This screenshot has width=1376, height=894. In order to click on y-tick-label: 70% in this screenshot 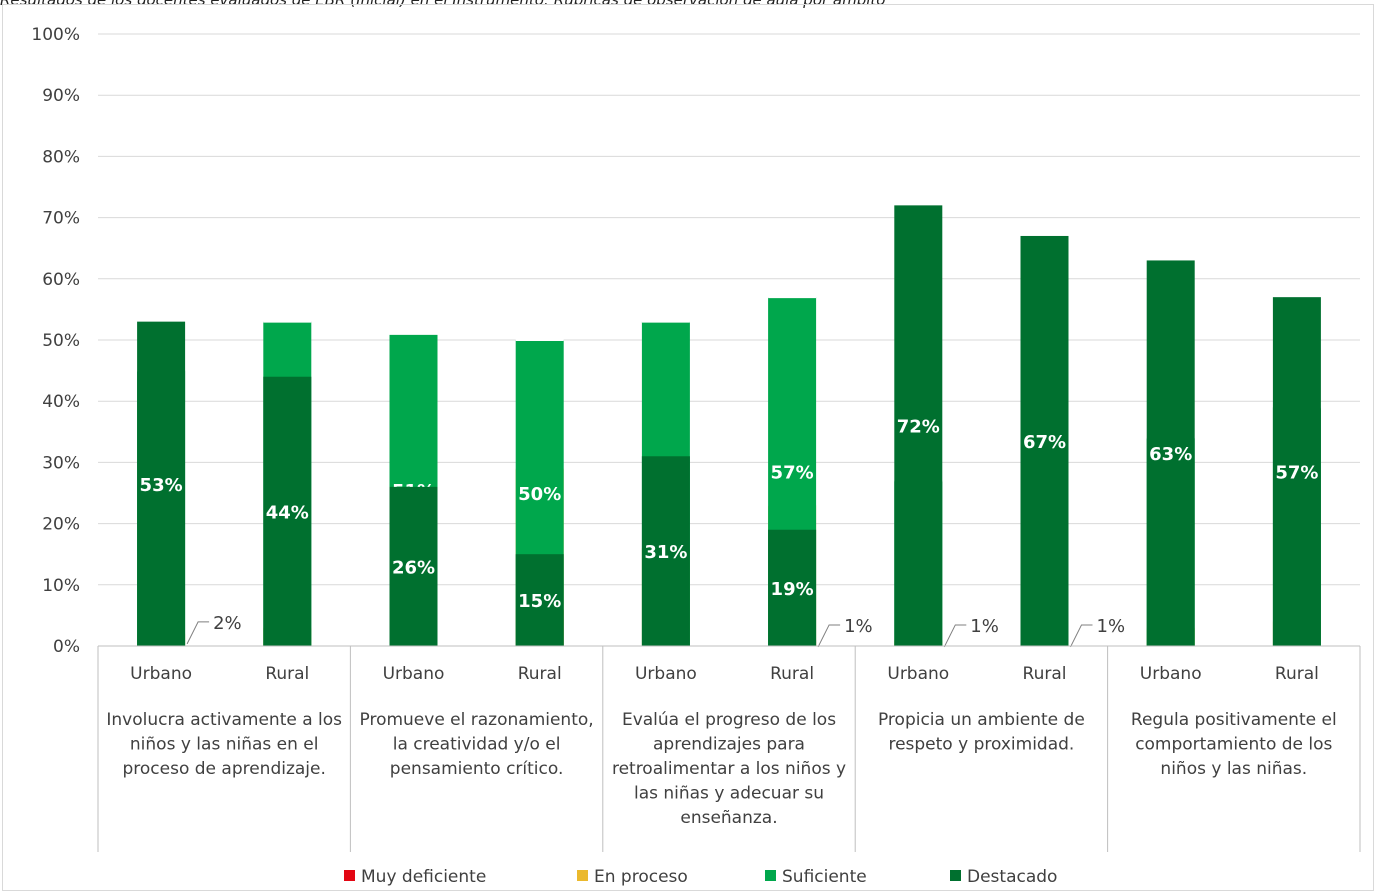, I will do `click(61, 219)`.